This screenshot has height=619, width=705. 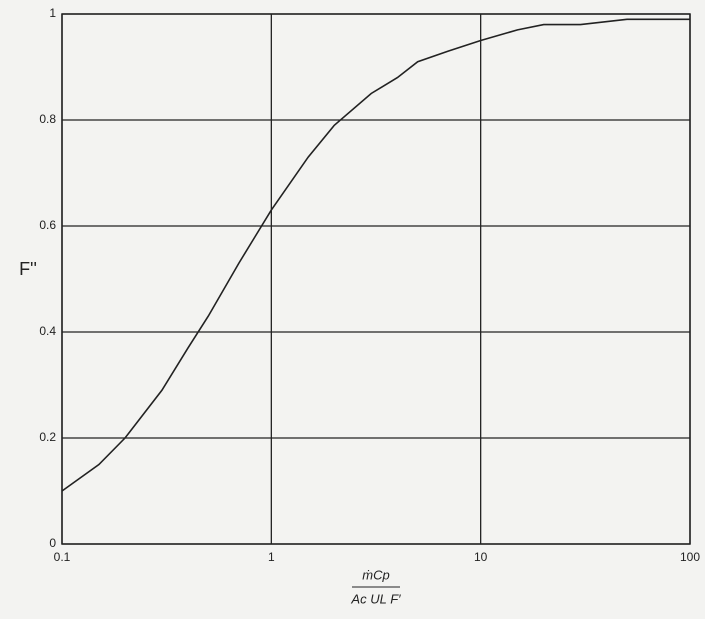 I want to click on x-tick-label: 10, so click(x=481, y=557).